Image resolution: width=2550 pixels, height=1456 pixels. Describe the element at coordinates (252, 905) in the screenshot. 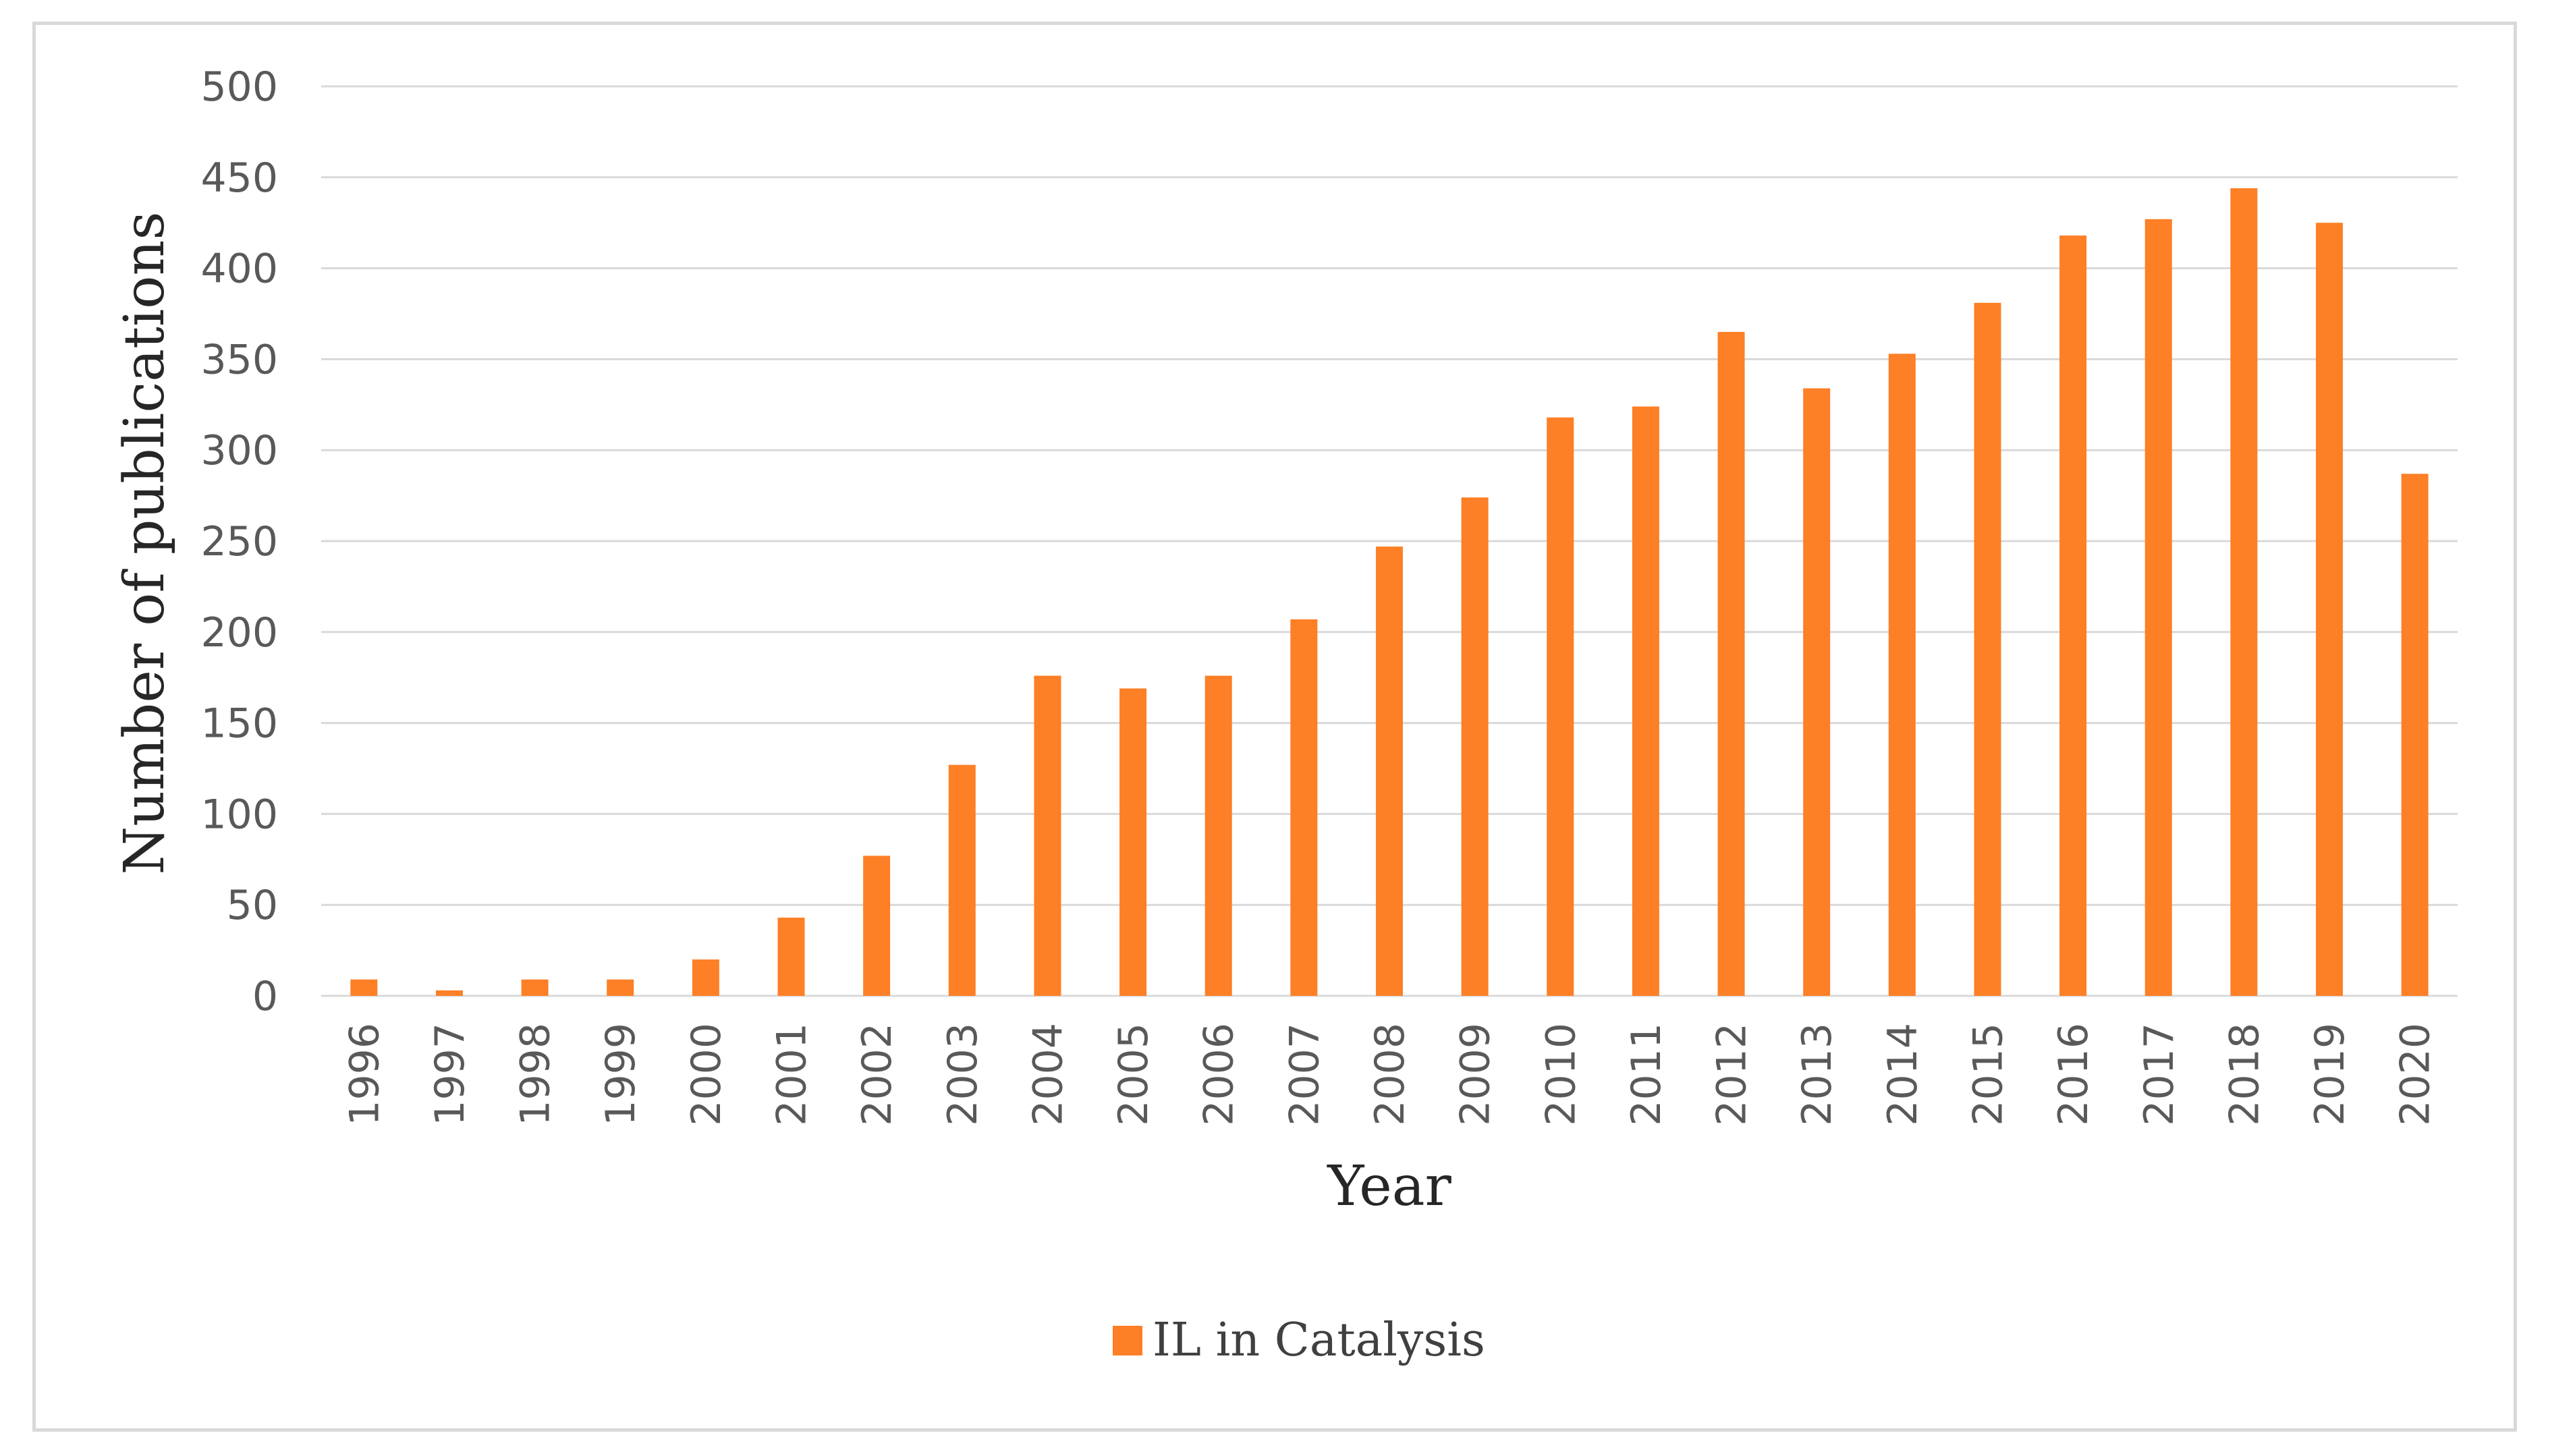

I see `y-tick-label: 50` at that location.